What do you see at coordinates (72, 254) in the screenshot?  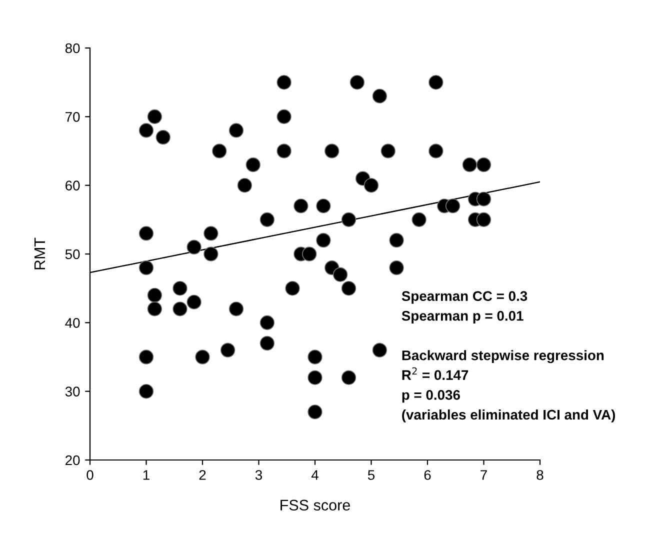 I see `y-tick-label: 50` at bounding box center [72, 254].